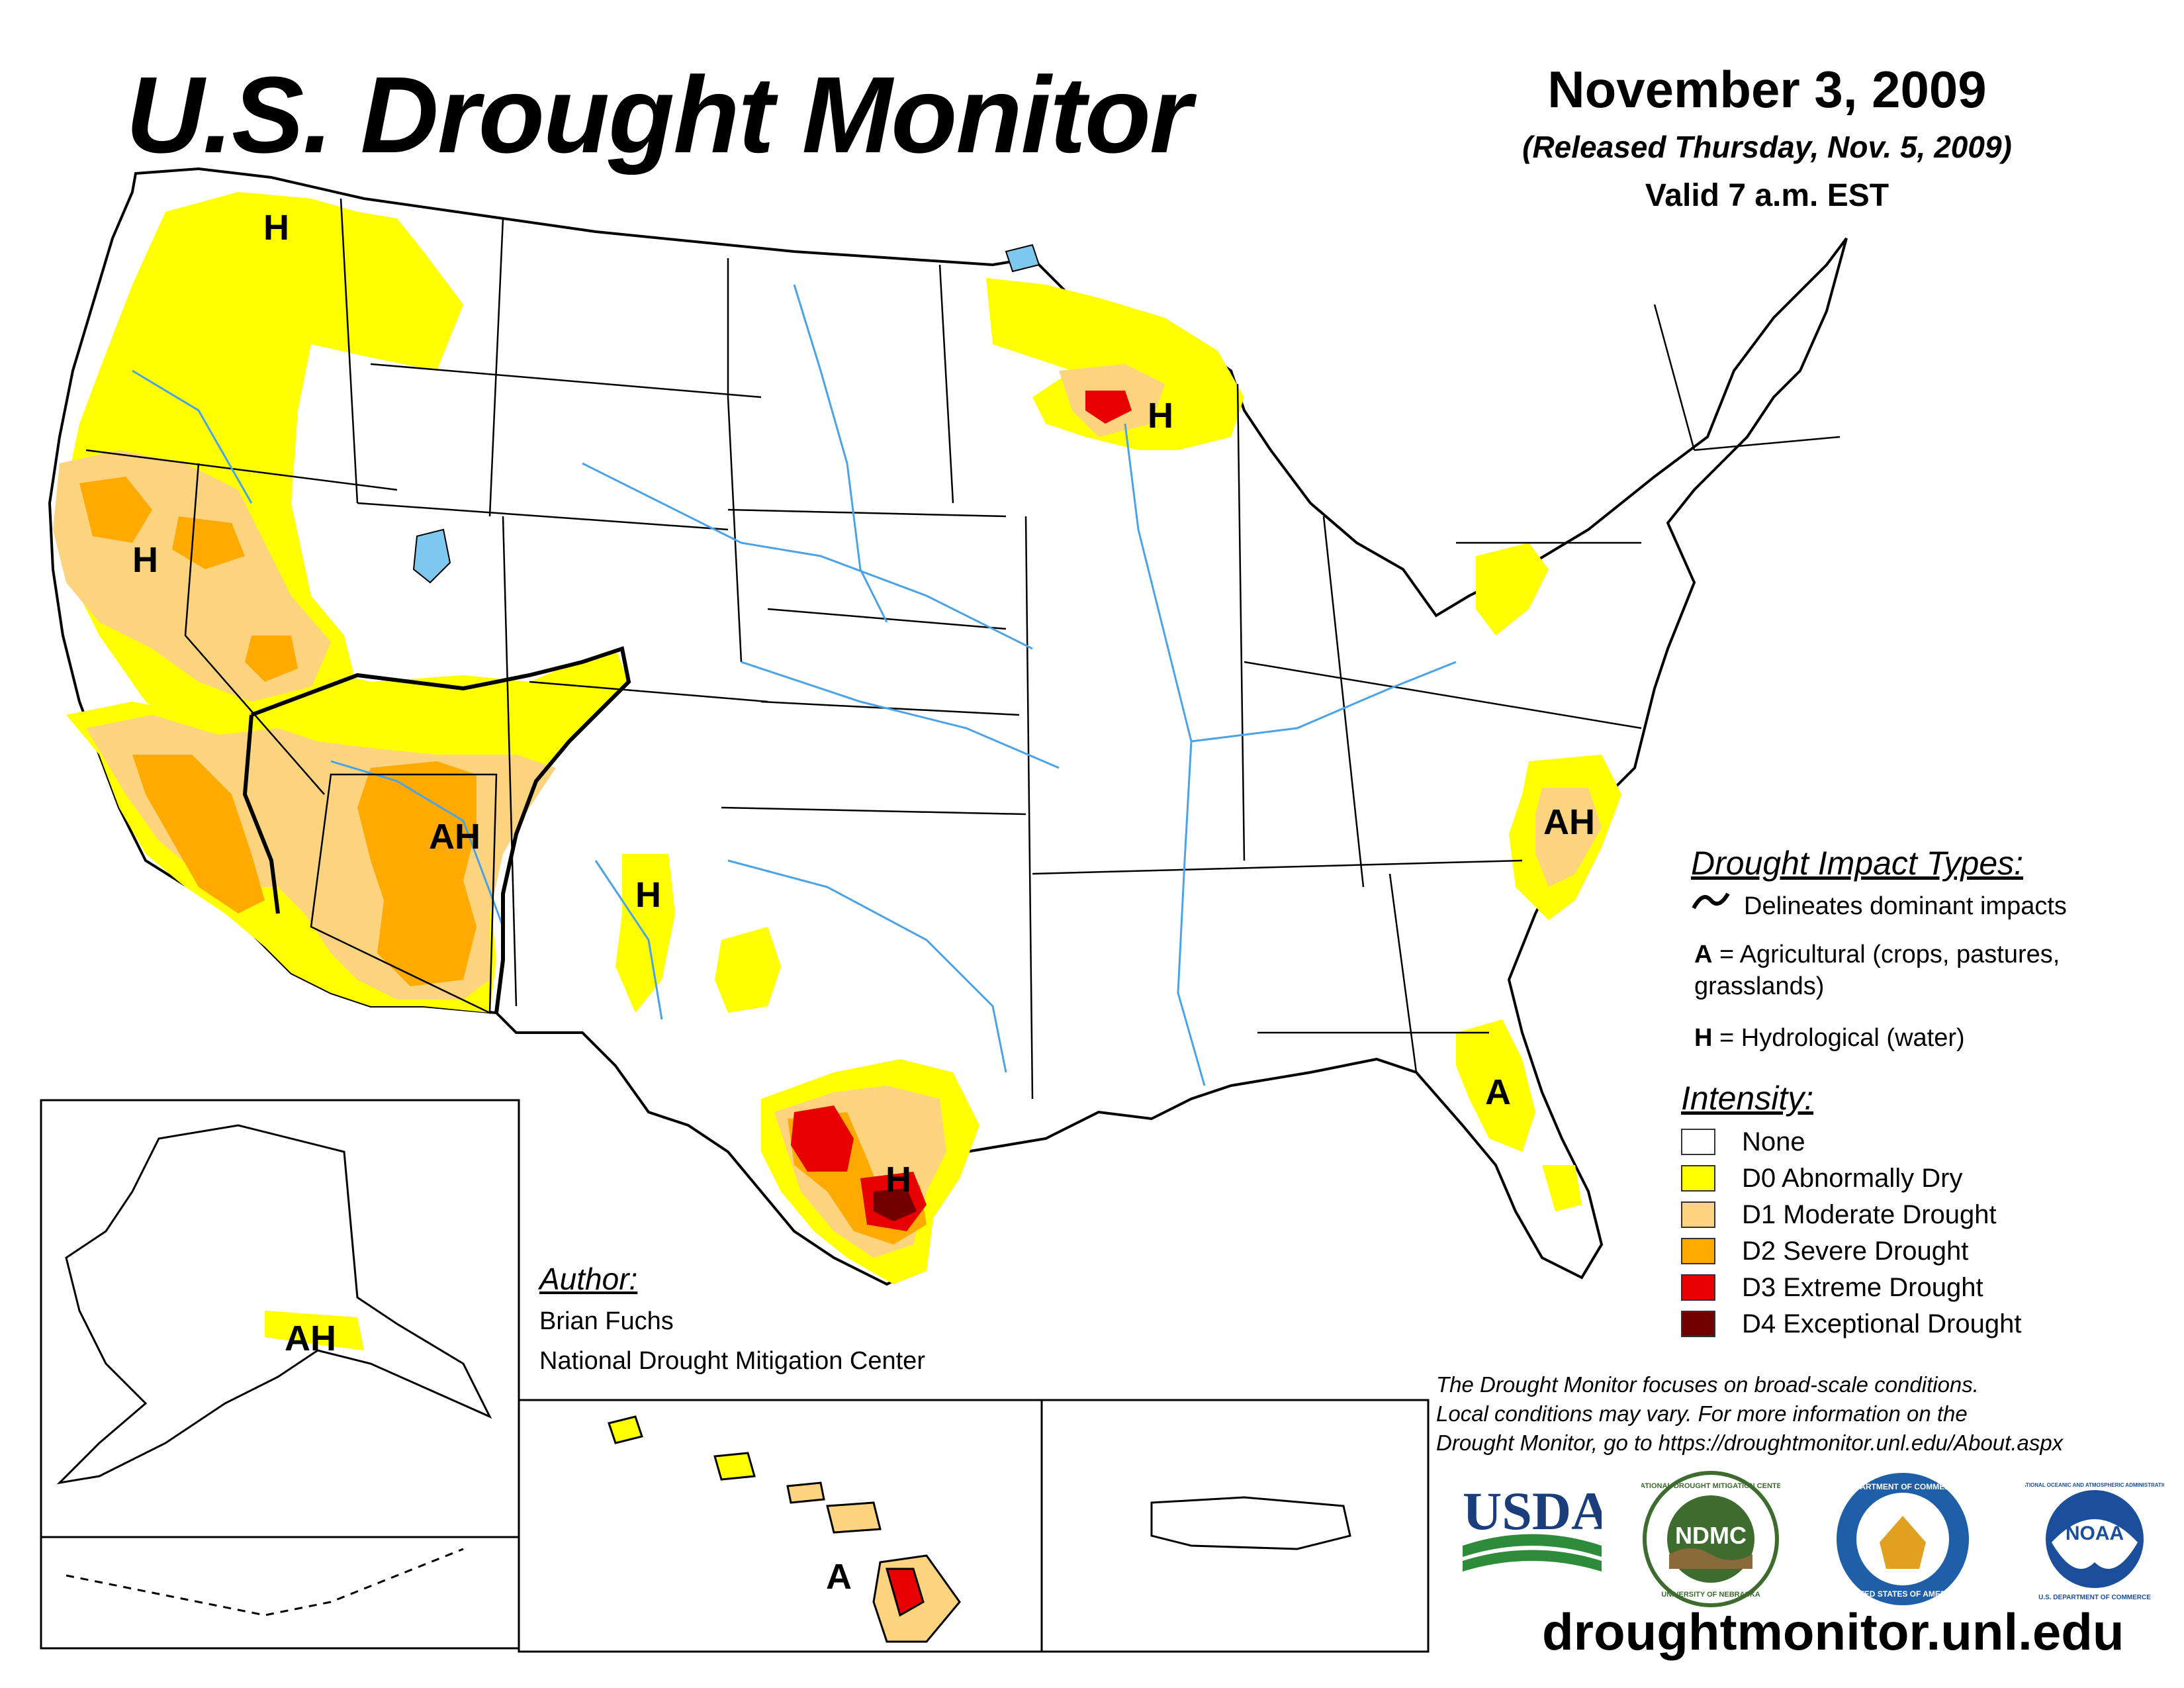 Image resolution: width=2184 pixels, height=1688 pixels. What do you see at coordinates (1710, 1486) in the screenshot?
I see `svg-text:NATIONAL DROUGHT MITIGATION CE: NATIONAL DROUGHT MITIGATION CENTER` at bounding box center [1710, 1486].